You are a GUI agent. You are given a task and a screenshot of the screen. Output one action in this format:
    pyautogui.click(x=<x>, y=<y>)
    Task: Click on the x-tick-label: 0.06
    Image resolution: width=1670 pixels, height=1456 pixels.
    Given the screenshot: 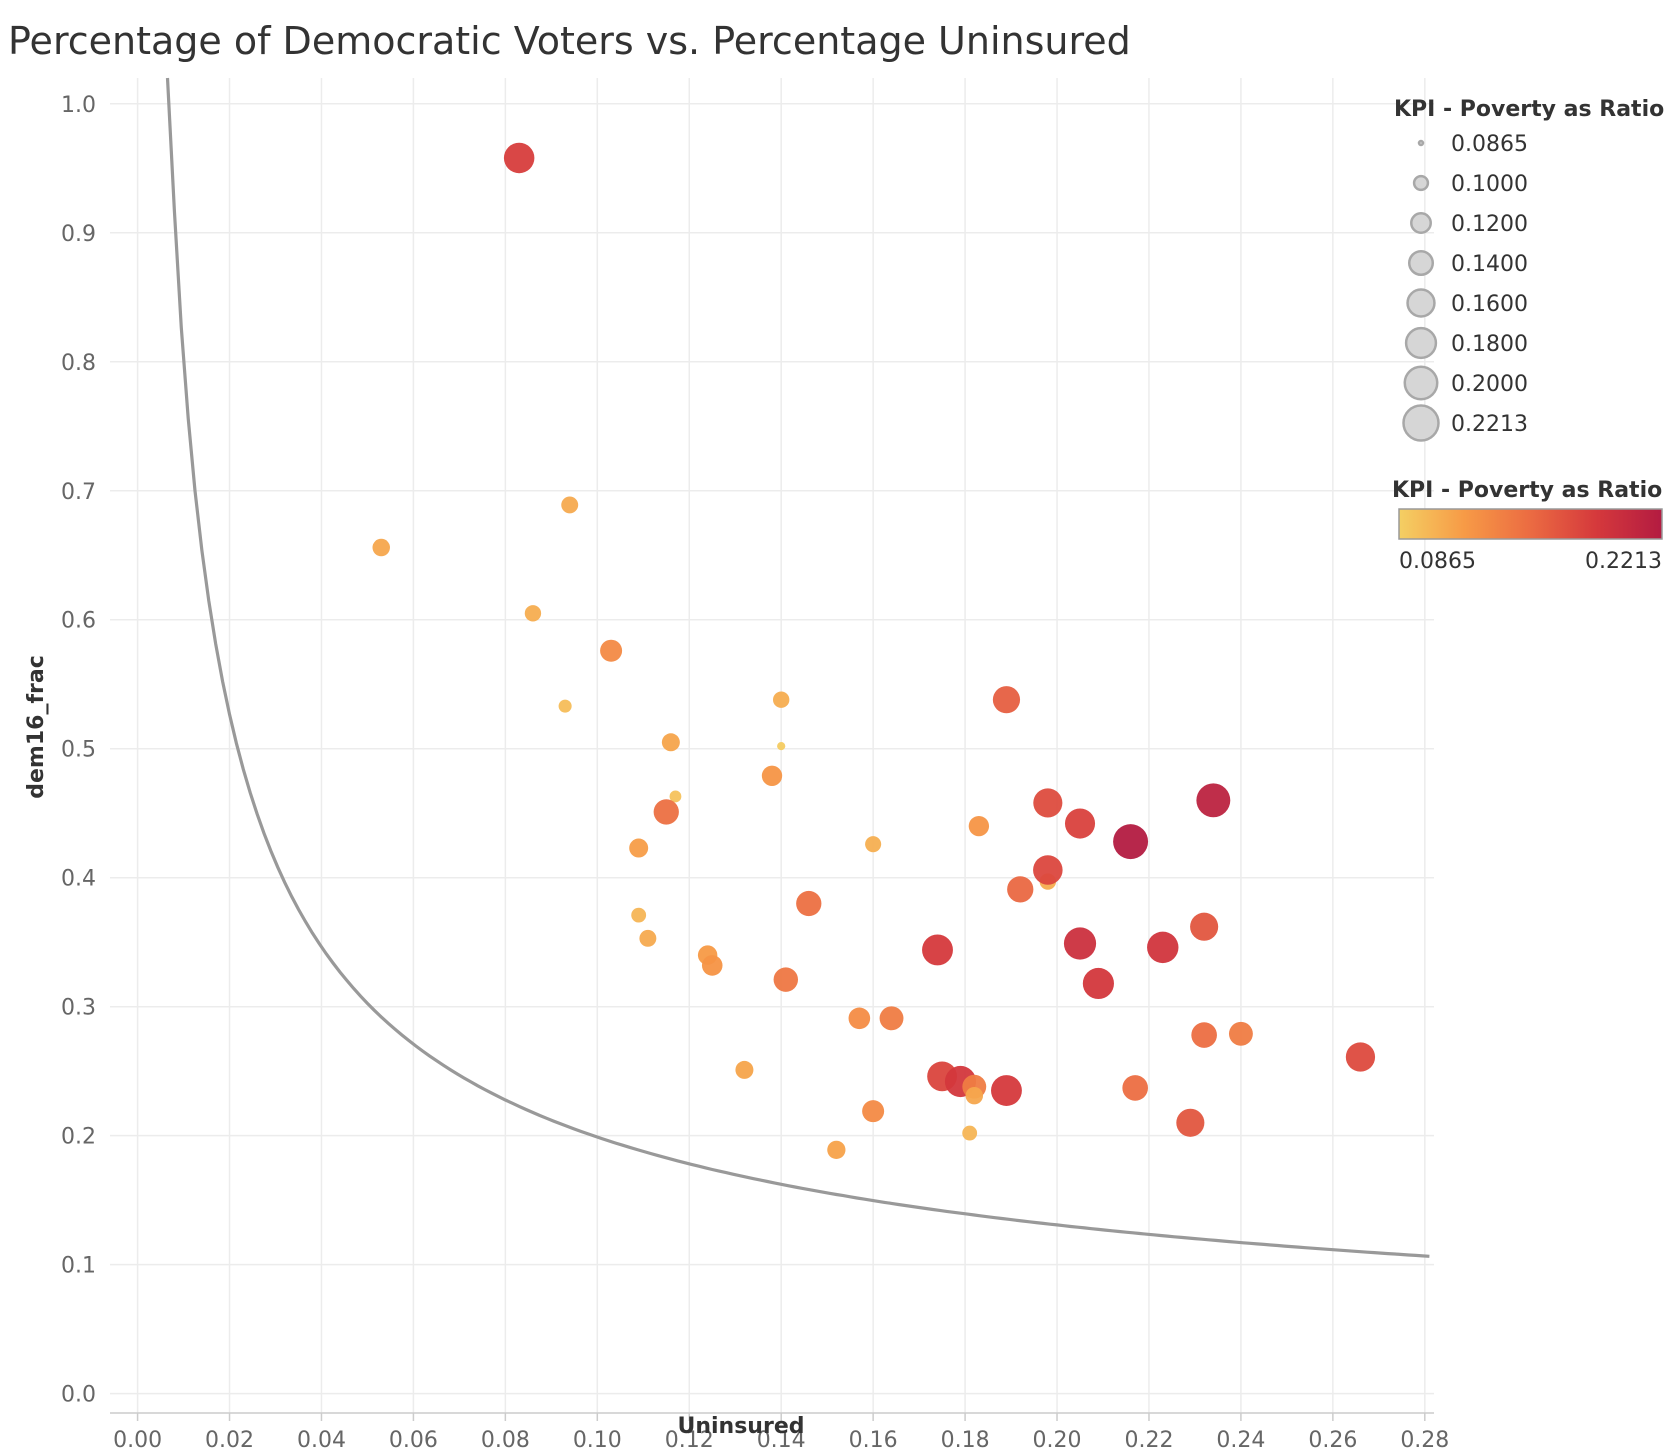 What is the action you would take?
    pyautogui.click(x=413, y=1440)
    